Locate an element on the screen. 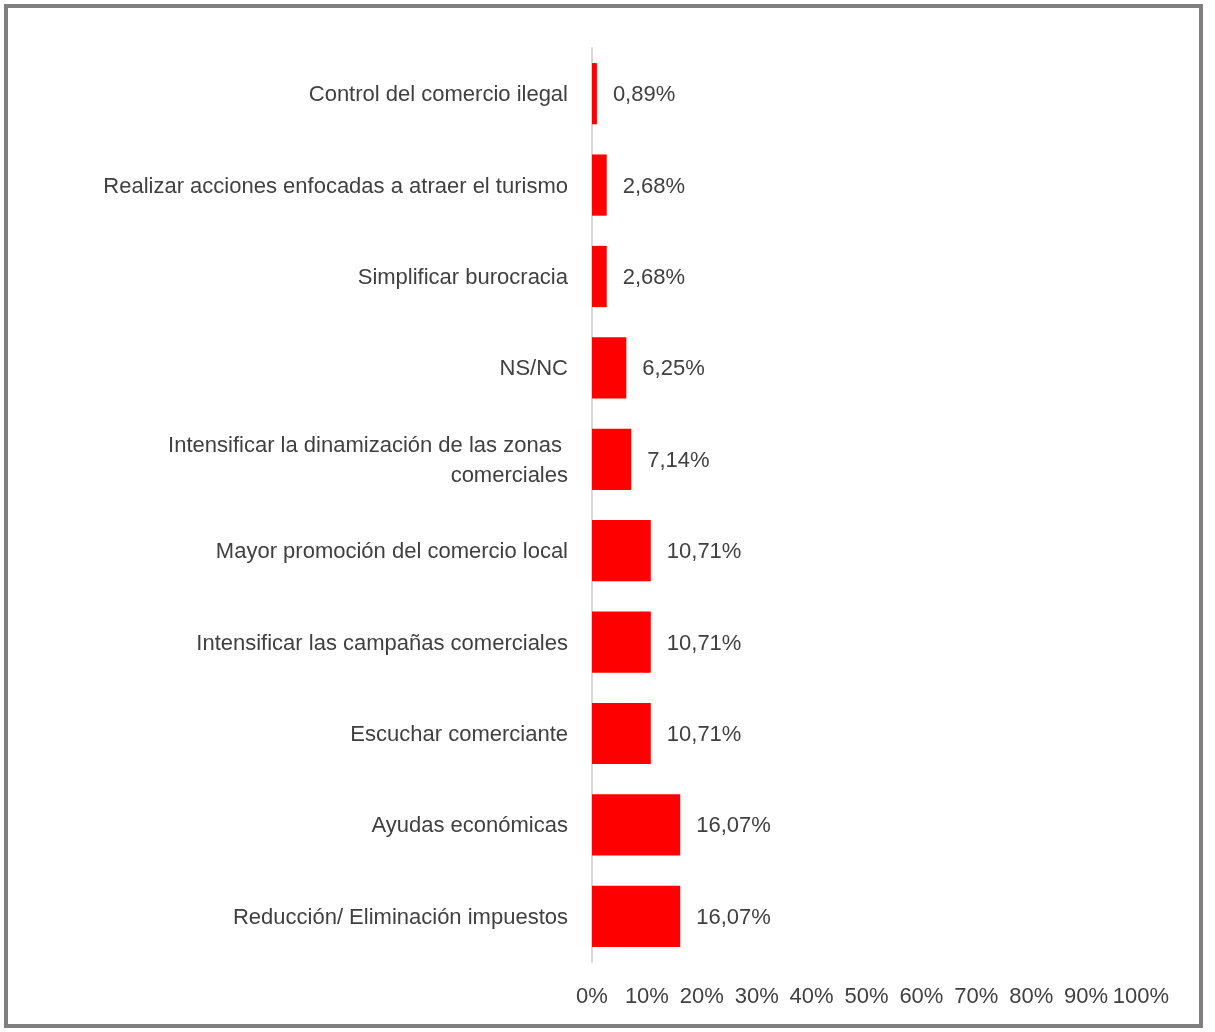  data-label: 0,89% is located at coordinates (644, 94).